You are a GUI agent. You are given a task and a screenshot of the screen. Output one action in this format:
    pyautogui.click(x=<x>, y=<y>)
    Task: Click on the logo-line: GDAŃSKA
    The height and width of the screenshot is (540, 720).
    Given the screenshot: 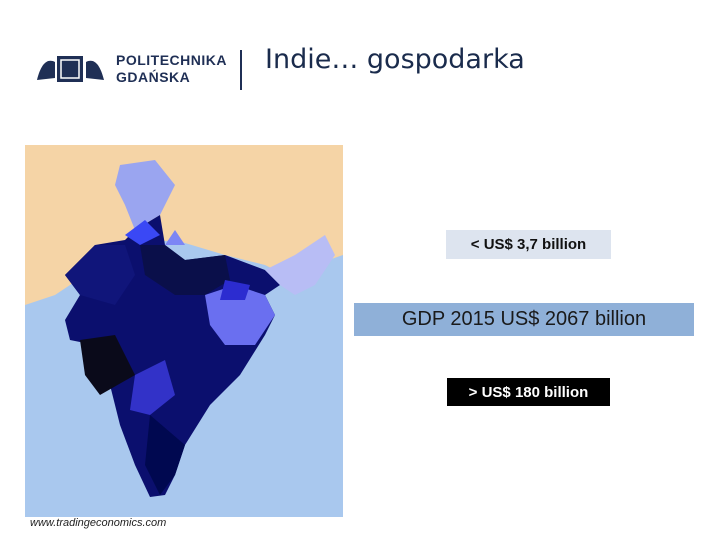 What is the action you would take?
    pyautogui.click(x=153, y=77)
    